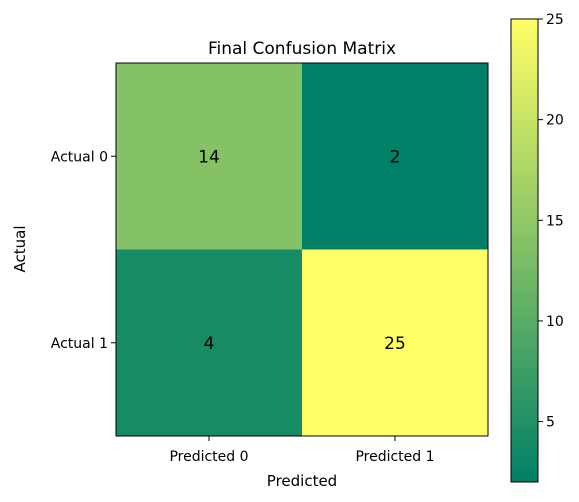 The height and width of the screenshot is (502, 579). I want to click on cell-value-labels: 14 2 4 25, so click(302, 250).